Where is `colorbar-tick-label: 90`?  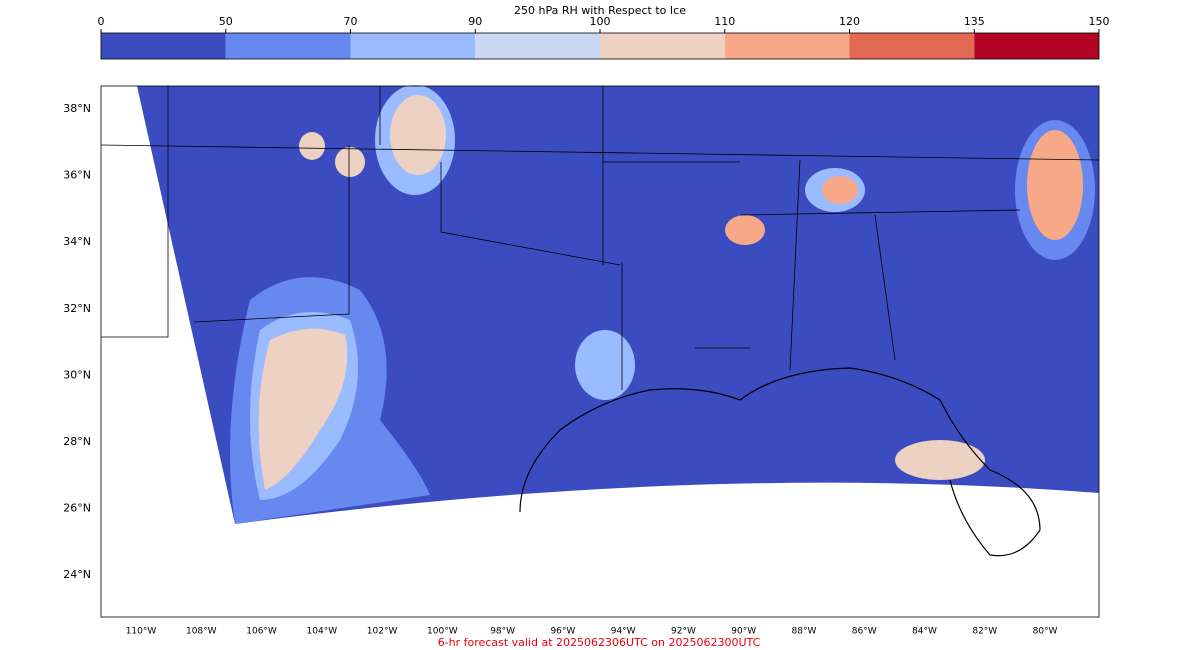
colorbar-tick-label: 90 is located at coordinates (475, 21).